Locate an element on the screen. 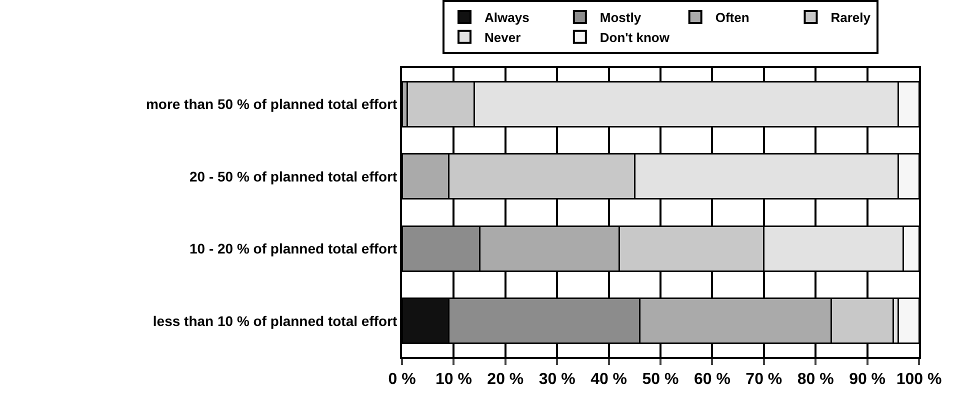 This screenshot has height=407, width=954. x-tick-label: 20 % is located at coordinates (505, 379).